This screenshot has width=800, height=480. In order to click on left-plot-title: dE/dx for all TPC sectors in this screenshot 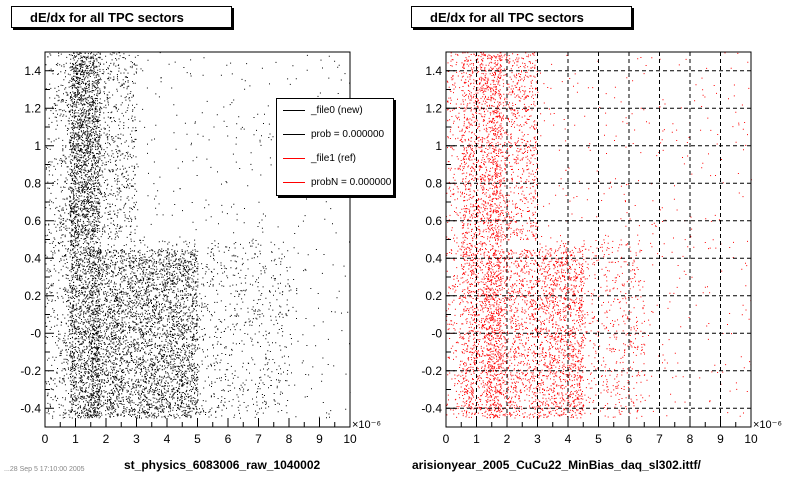, I will do `click(121, 17)`.